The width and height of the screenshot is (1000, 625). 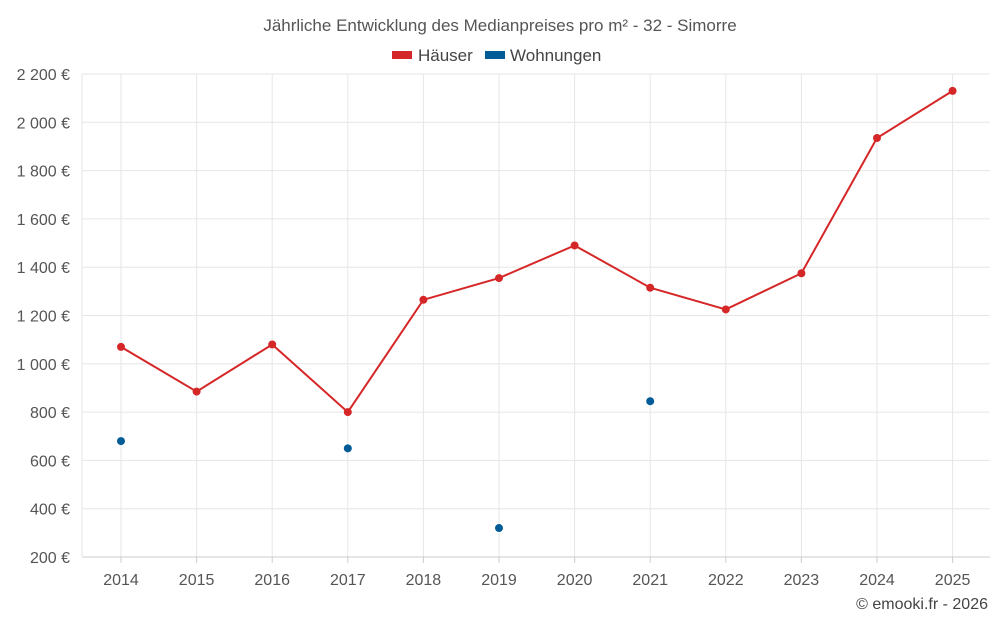 What do you see at coordinates (348, 580) in the screenshot?
I see `x-tick-label: 2017` at bounding box center [348, 580].